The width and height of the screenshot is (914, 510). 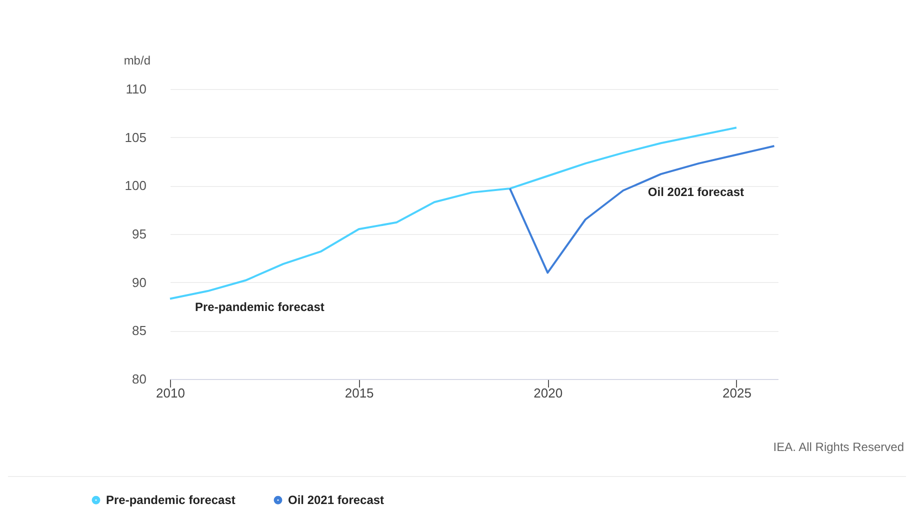 I want to click on x-tick-label: 2015, so click(x=359, y=393).